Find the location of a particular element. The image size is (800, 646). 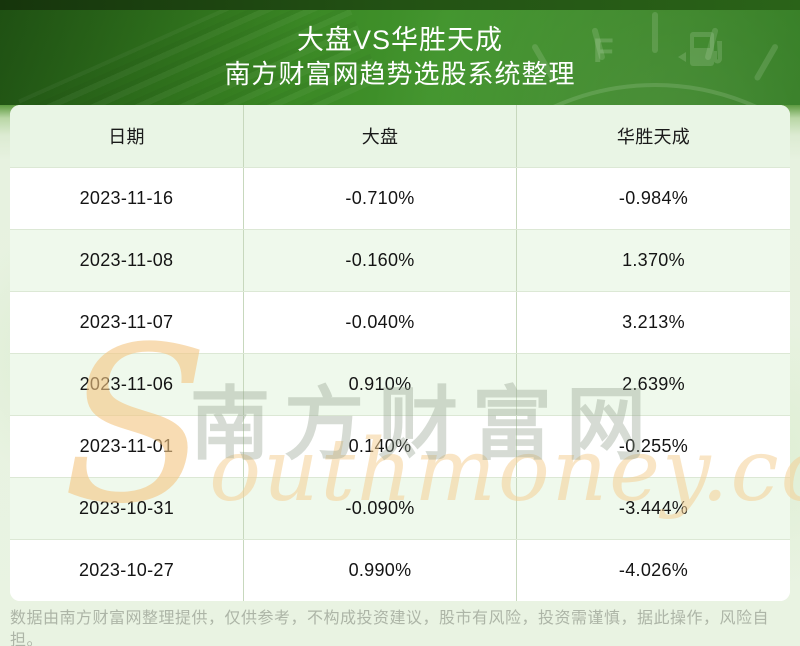

date-cell: 2023-11-07 is located at coordinates (126, 322).